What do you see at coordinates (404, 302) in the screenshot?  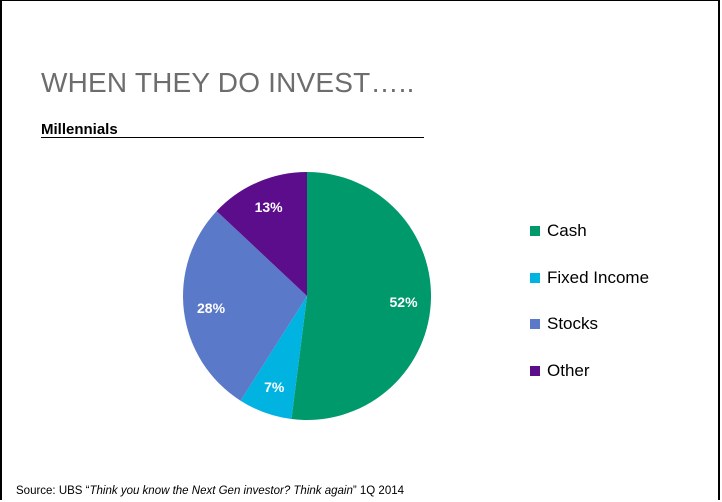 I see `data-label-cash: 52%` at bounding box center [404, 302].